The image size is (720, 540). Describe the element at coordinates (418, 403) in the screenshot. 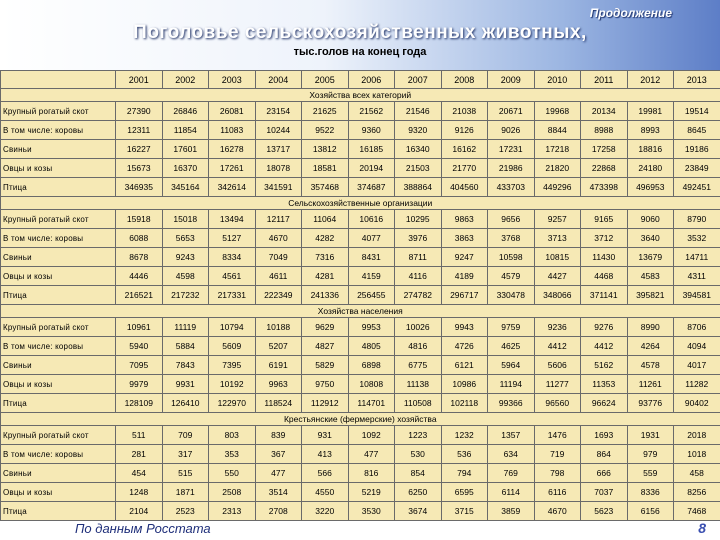

I see `value-cell: 110508` at that location.